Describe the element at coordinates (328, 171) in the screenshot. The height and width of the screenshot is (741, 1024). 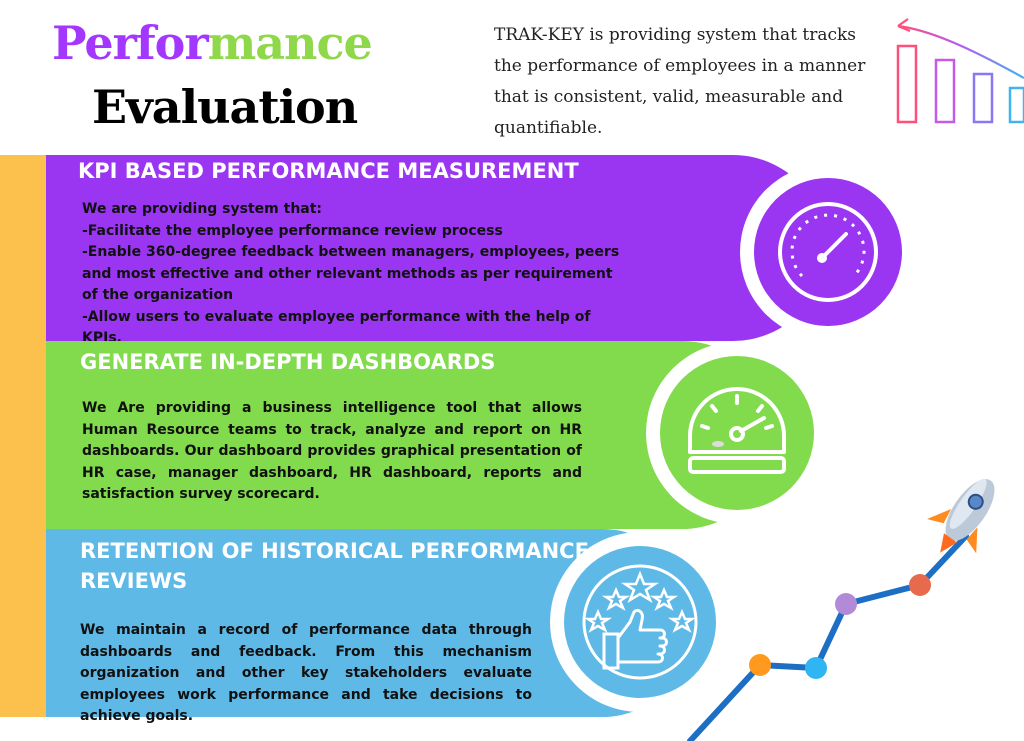
I see `section-kpi-title: KPI BASED PERFORMANCE MEASUREMENT` at that location.